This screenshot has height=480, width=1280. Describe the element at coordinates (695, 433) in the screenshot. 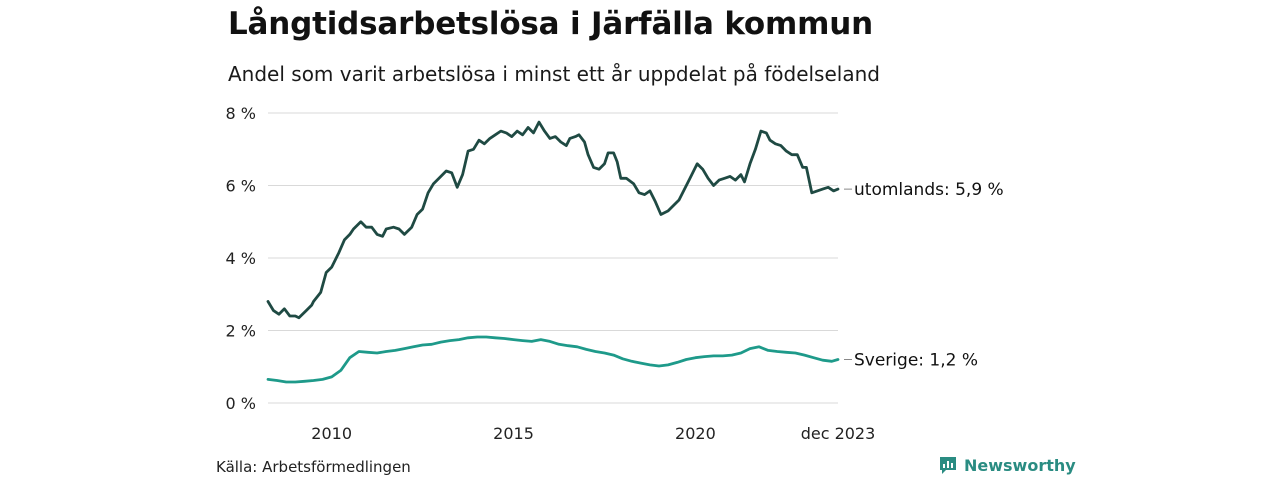

I see `x-tick-label: 2020` at that location.